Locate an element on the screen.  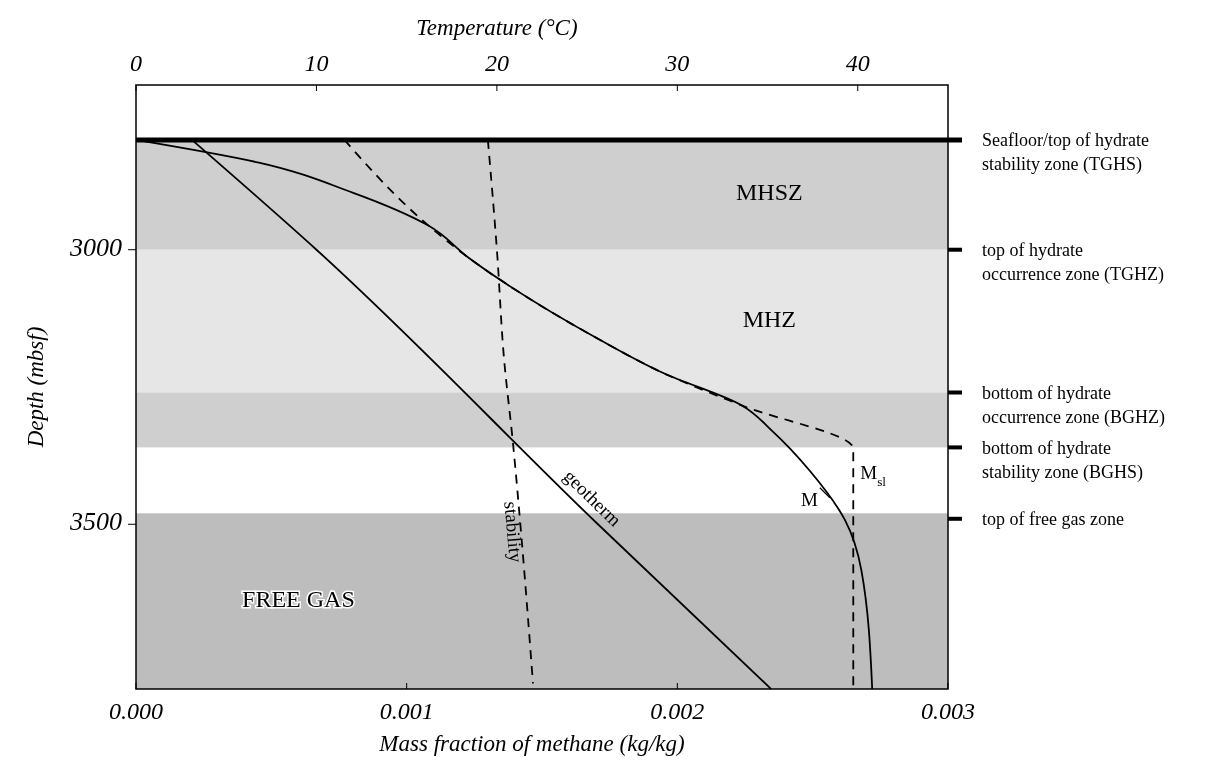
x-axis-title: Mass fraction of methane (kg/kg) is located at coordinates (531, 743).